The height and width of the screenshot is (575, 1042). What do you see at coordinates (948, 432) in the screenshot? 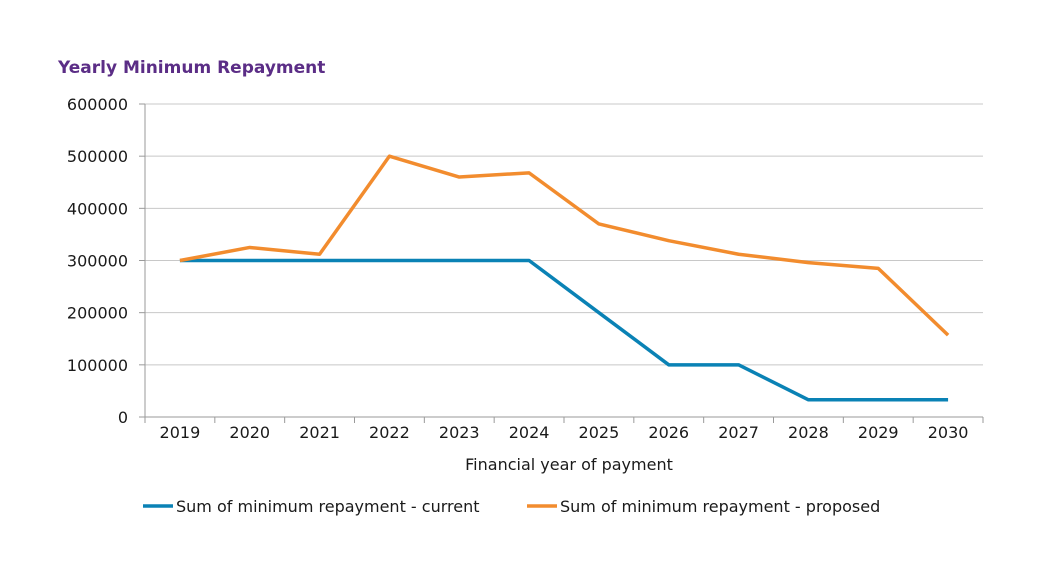
I see `x-tick-label: 2030` at bounding box center [948, 432].